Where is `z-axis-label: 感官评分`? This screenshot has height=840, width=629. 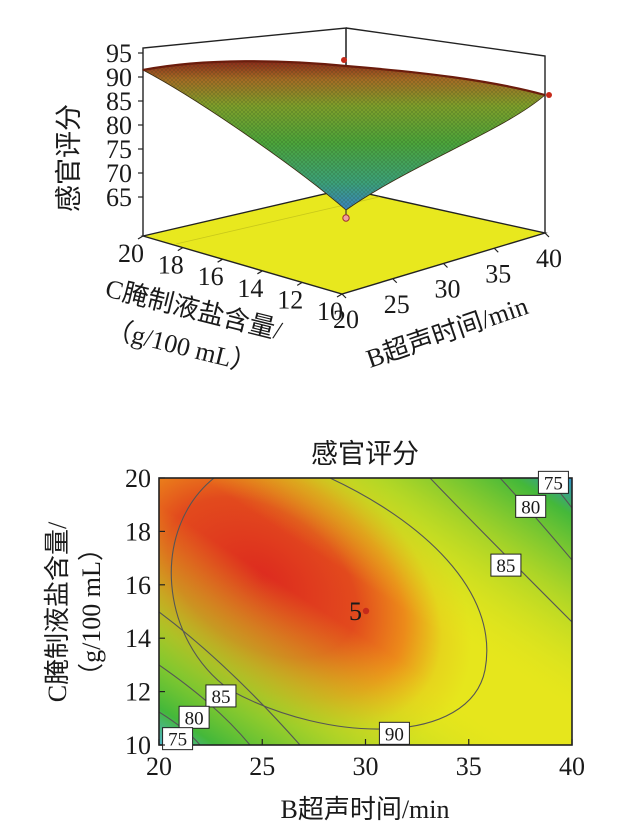
z-axis-label: 感官评分 is located at coordinates (69, 158).